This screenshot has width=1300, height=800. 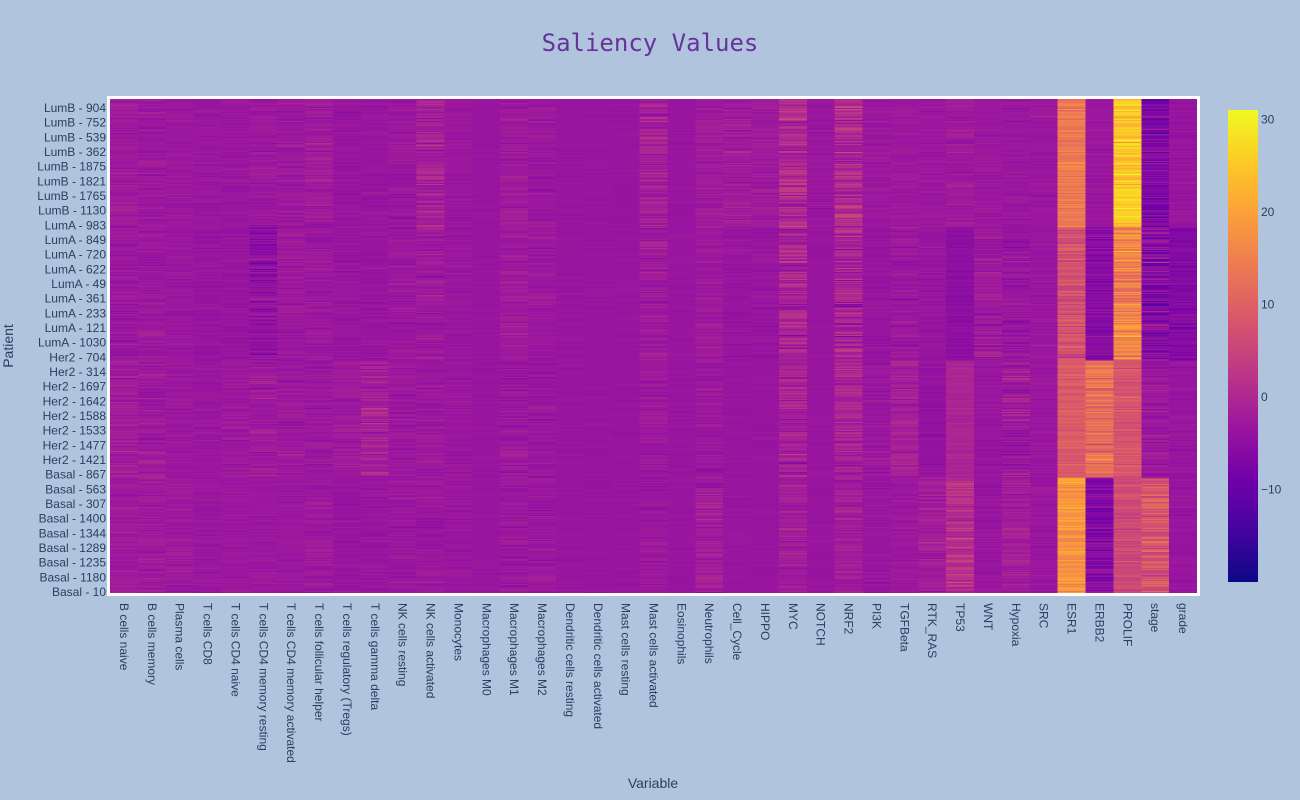 What do you see at coordinates (514, 649) in the screenshot?
I see `x-tick-label: Macrophages M1` at bounding box center [514, 649].